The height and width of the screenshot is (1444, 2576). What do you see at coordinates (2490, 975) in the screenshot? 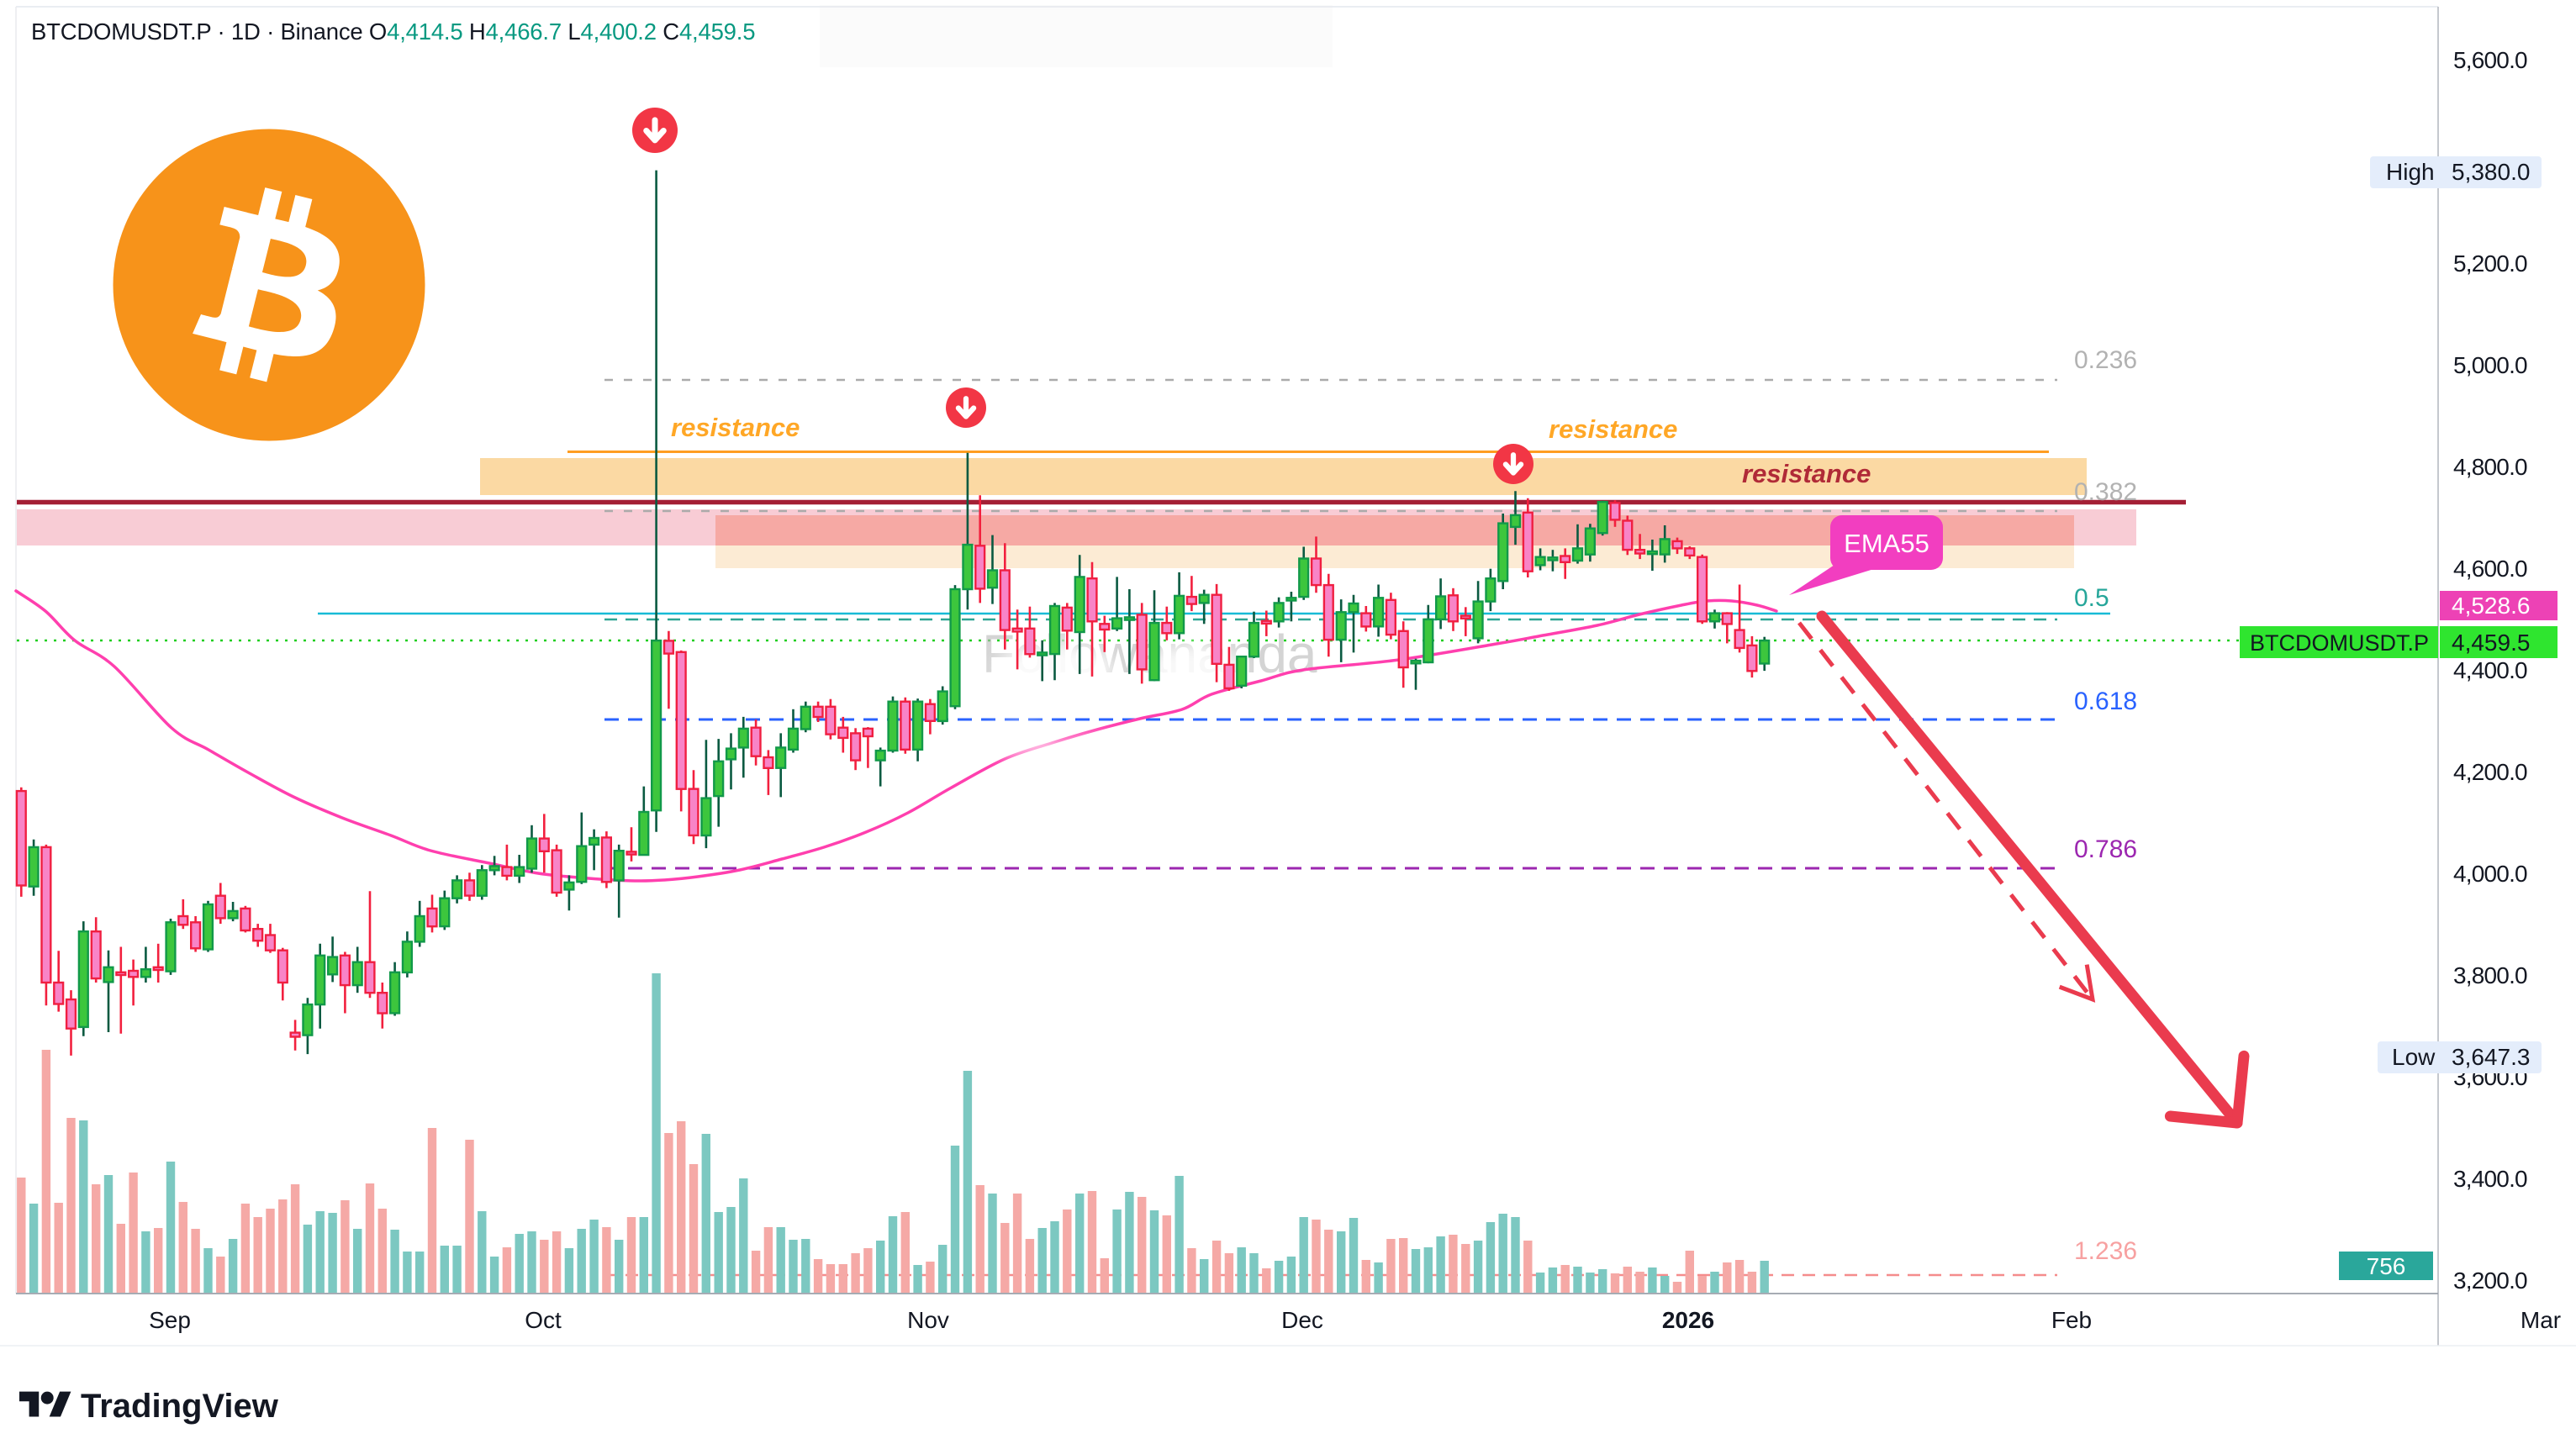
I see `svg-text: 3,800.0` at bounding box center [2490, 975].